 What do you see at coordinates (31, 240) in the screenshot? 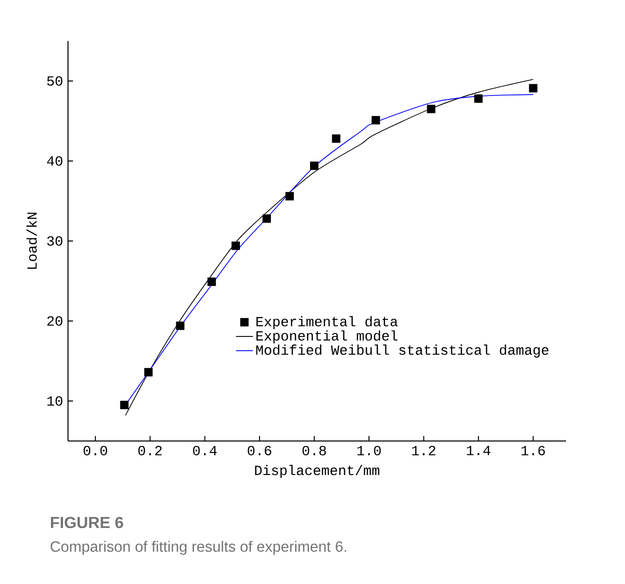
I see `y-axis-title: Load/kN` at bounding box center [31, 240].